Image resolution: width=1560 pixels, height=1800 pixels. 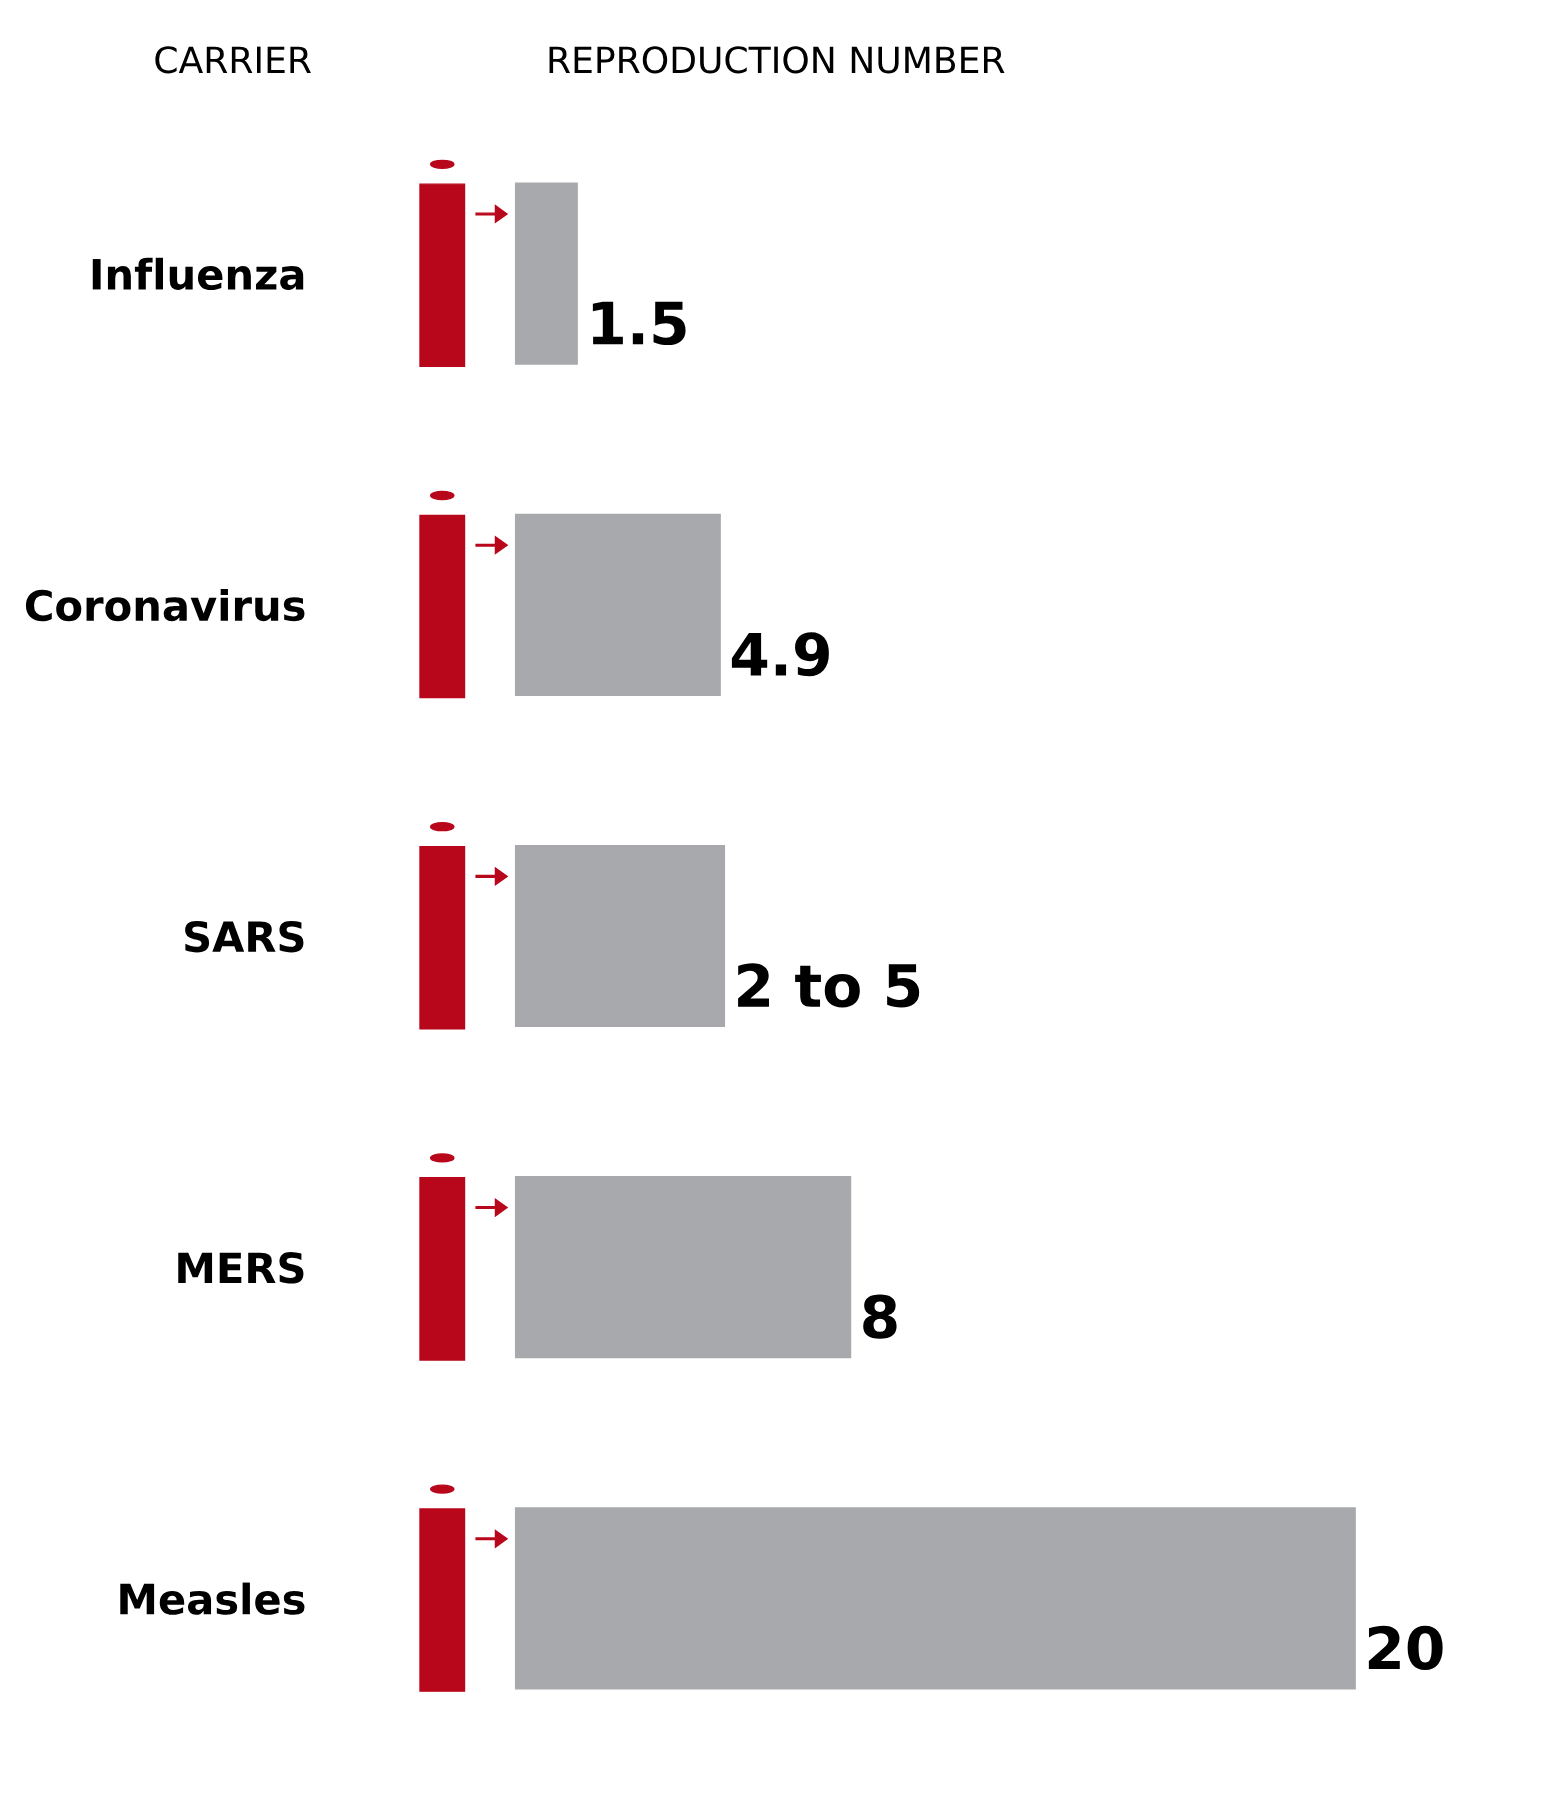 I want to click on data-label: 1.5, so click(x=639, y=323).